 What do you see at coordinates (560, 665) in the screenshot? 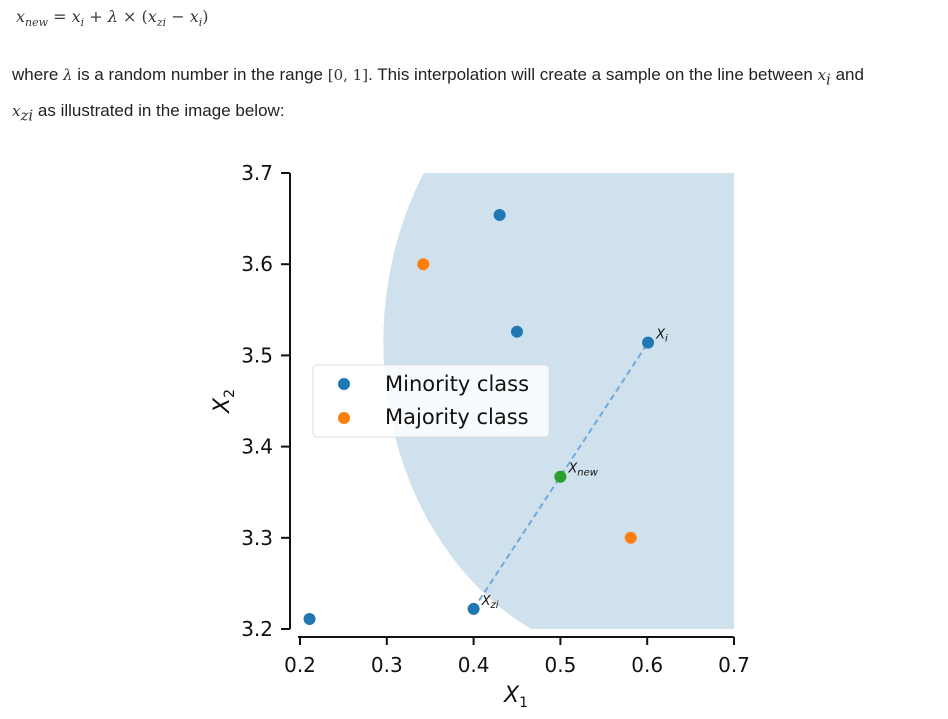
I see `x-tick-label: 0.5` at bounding box center [560, 665].